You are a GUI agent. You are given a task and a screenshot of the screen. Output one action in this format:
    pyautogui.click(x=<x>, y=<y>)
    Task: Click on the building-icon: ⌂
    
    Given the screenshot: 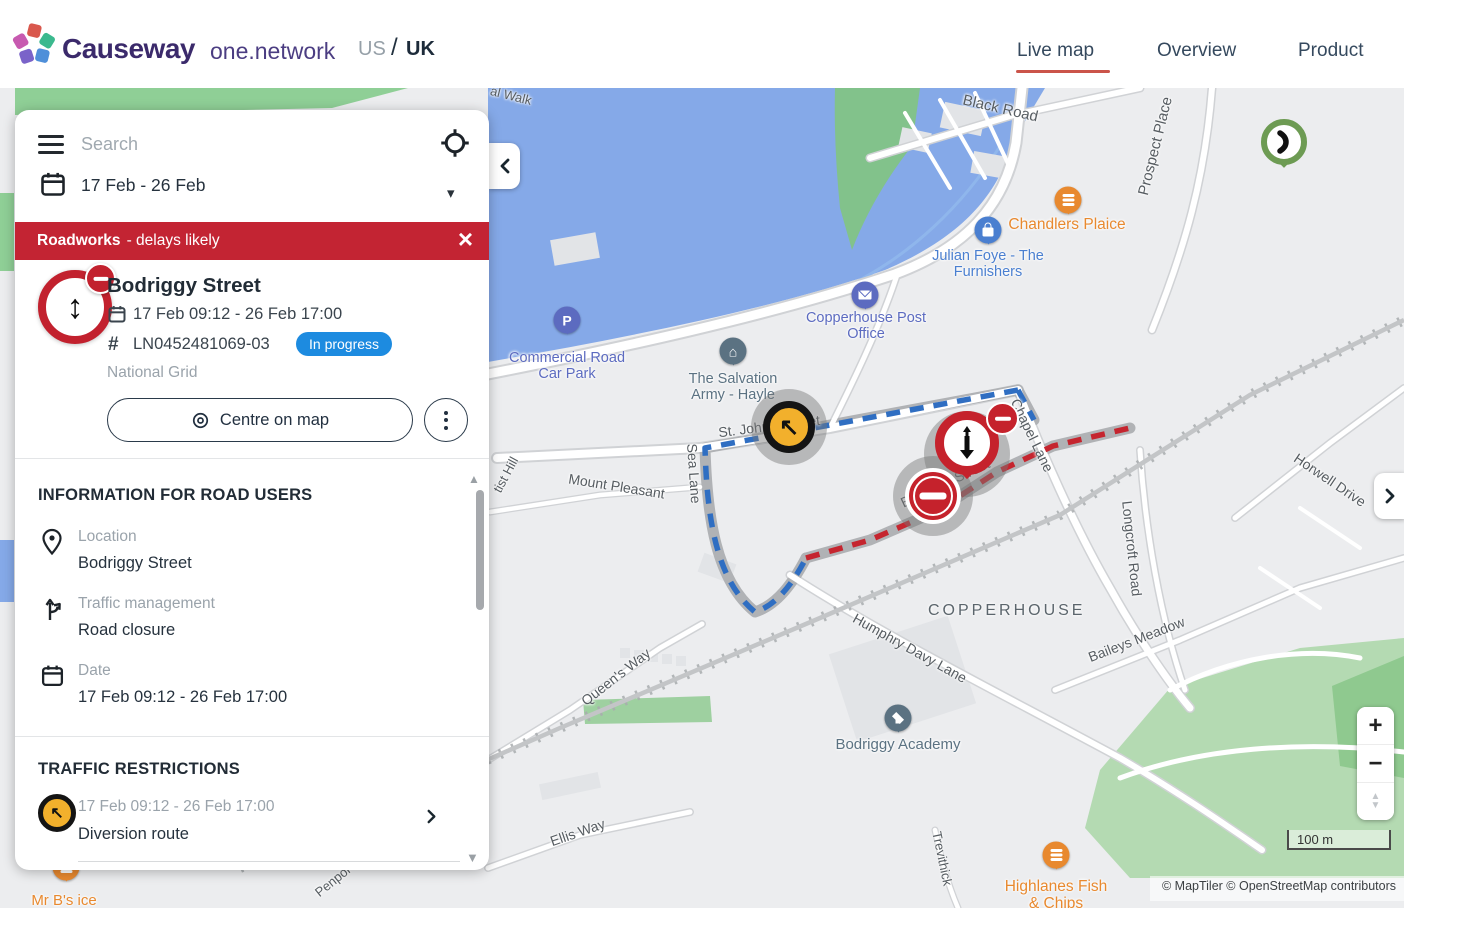 What is the action you would take?
    pyautogui.click(x=733, y=351)
    